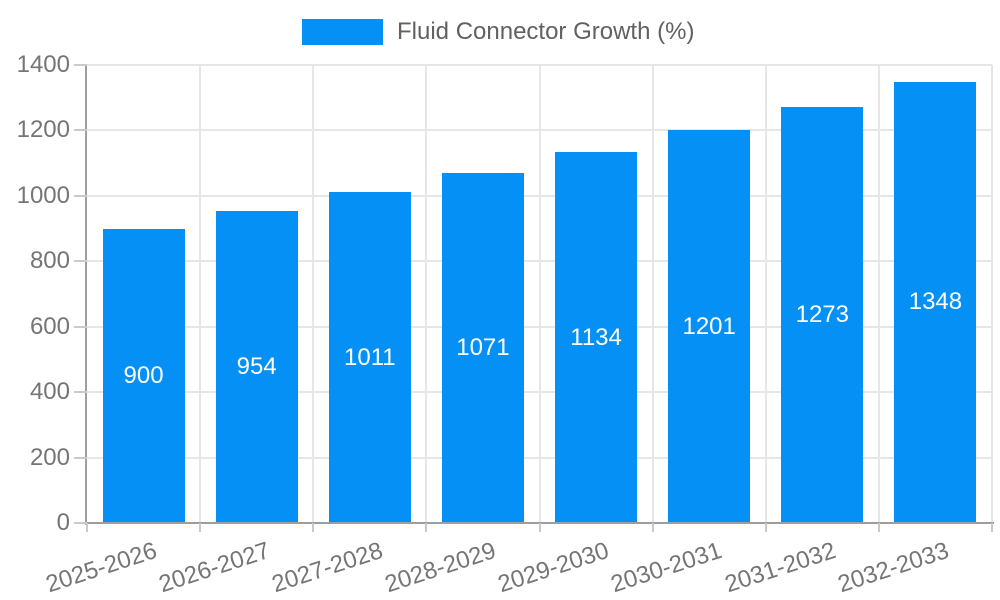 This screenshot has width=1000, height=600. Describe the element at coordinates (546, 31) in the screenshot. I see `legend-label: Fluid Connector Growth (%)` at that location.